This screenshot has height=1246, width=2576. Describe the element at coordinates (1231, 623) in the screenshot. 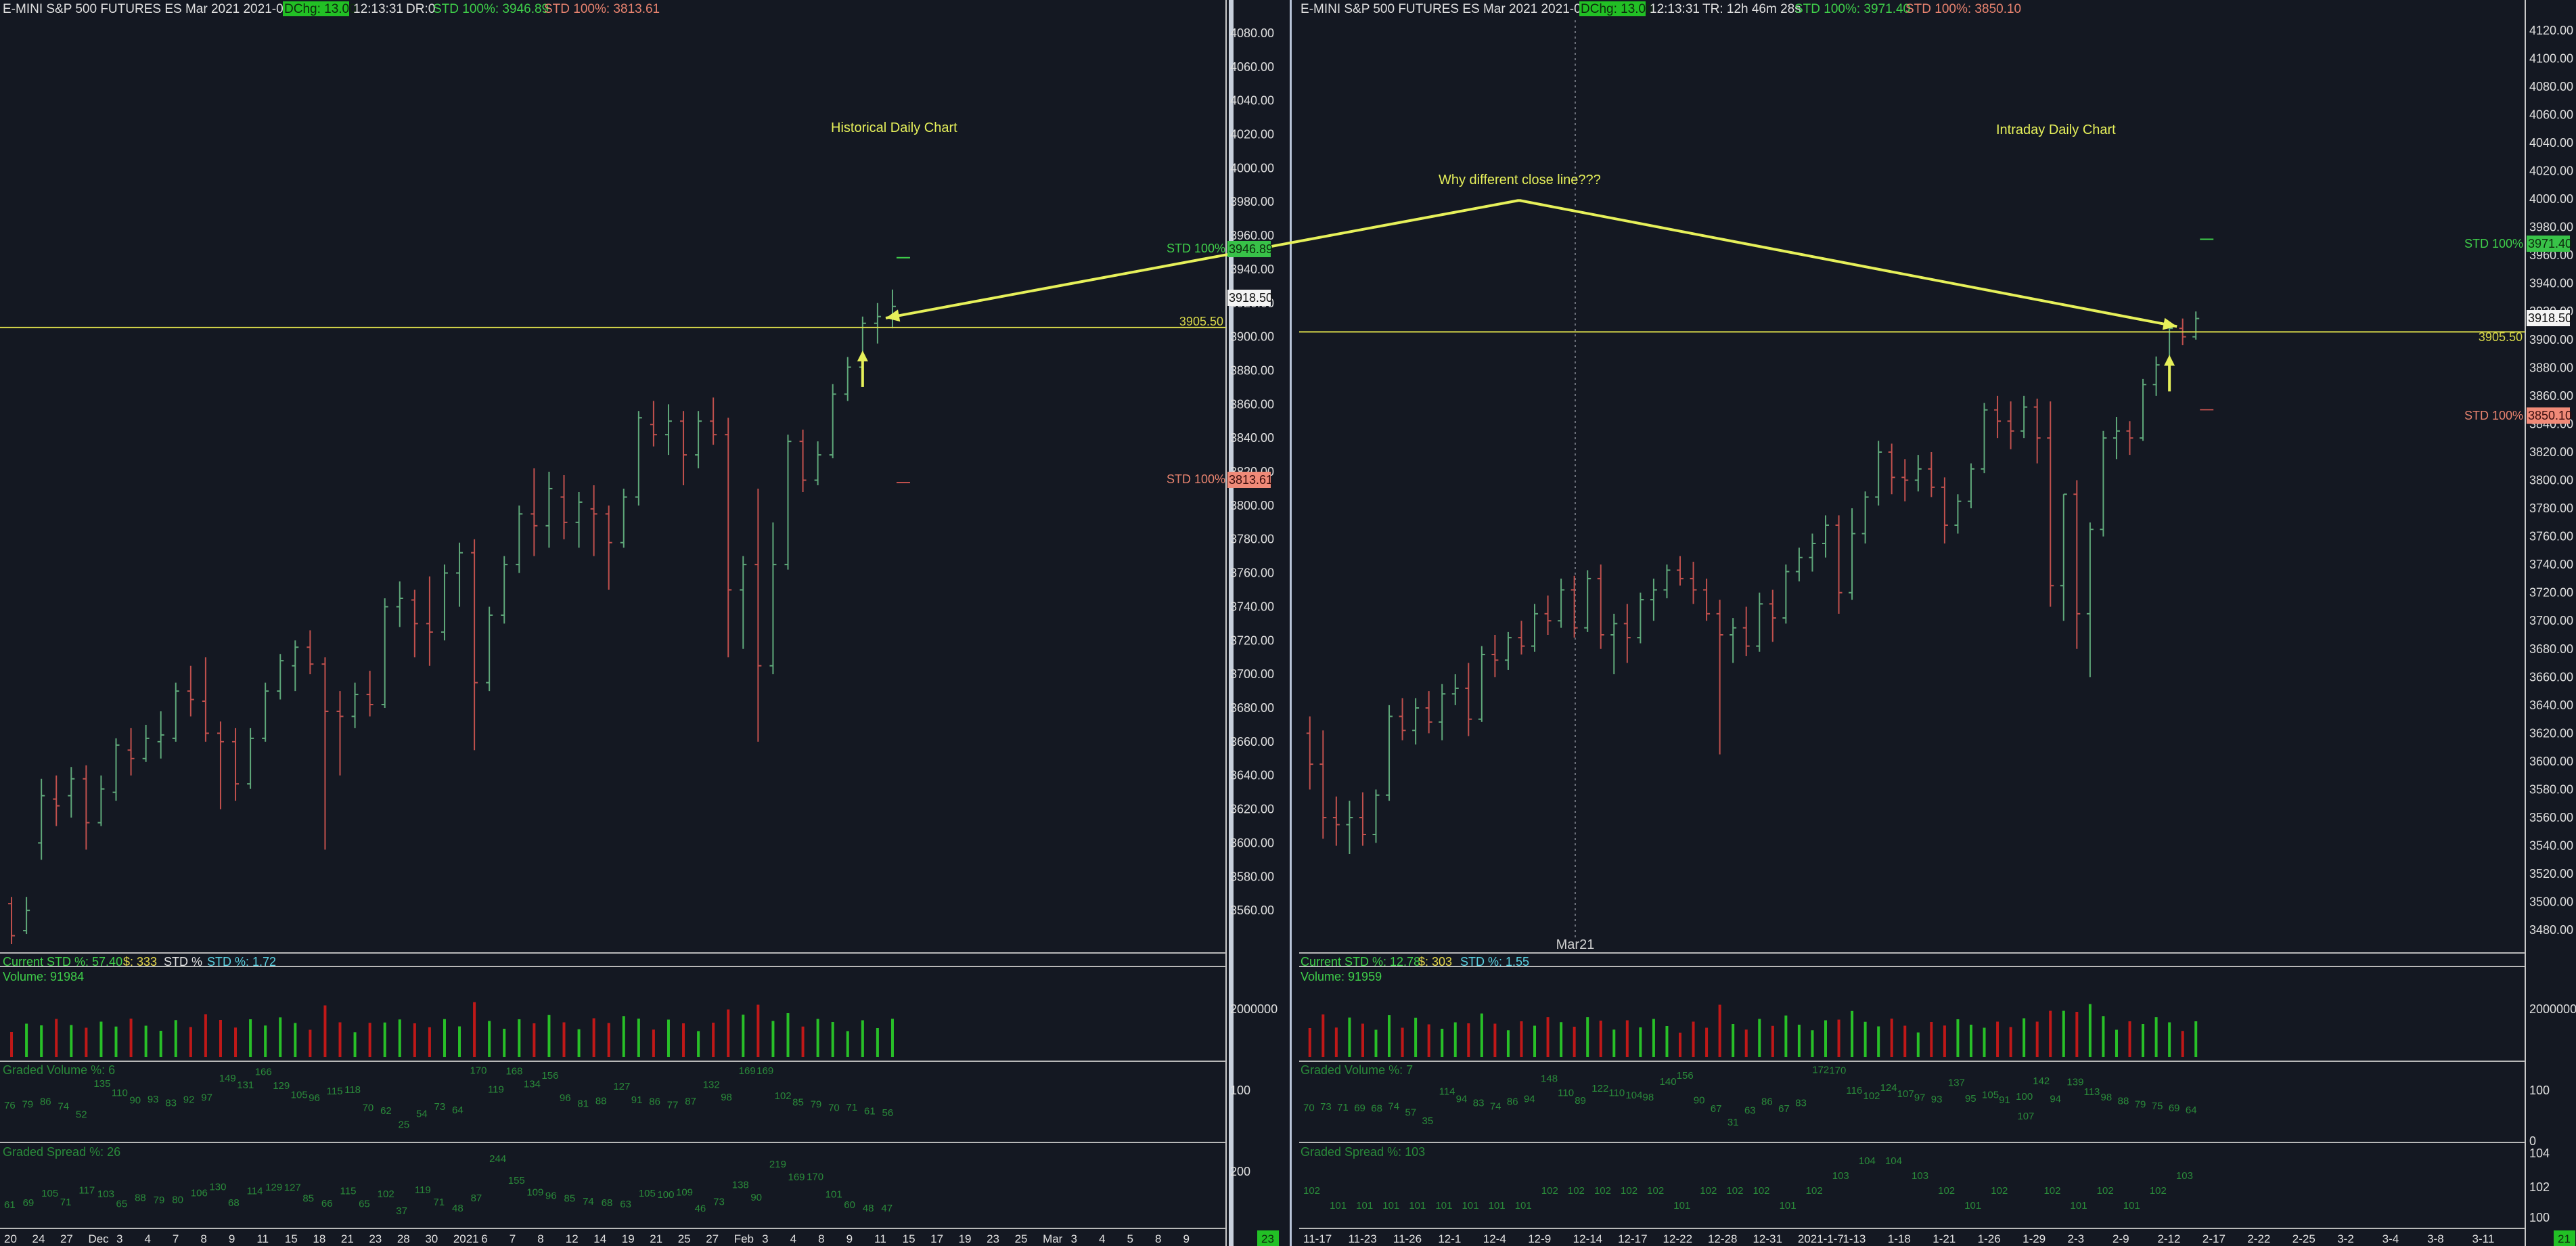

I see `panel-divider` at that location.